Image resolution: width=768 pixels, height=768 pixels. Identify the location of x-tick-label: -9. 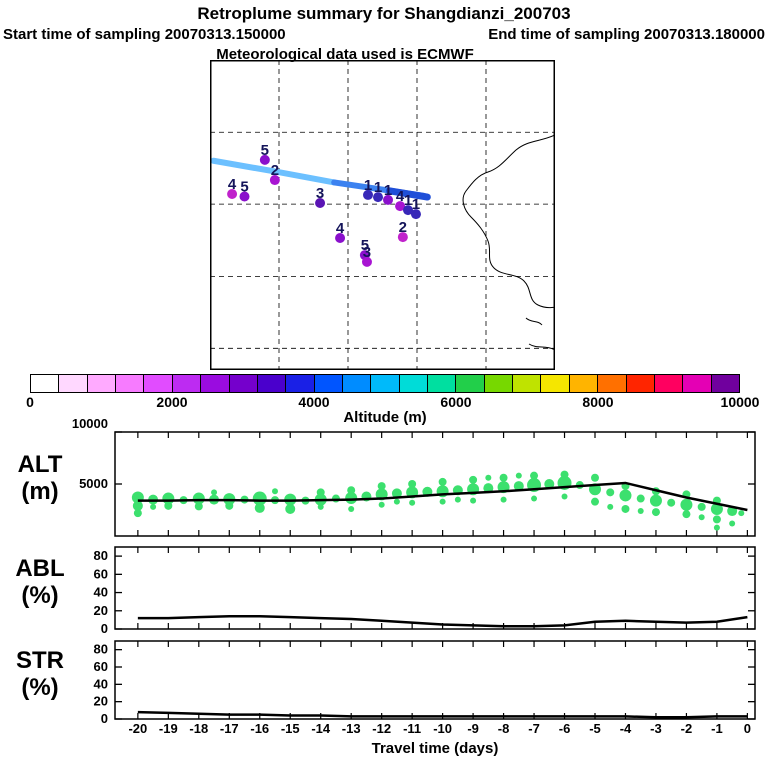
(473, 728).